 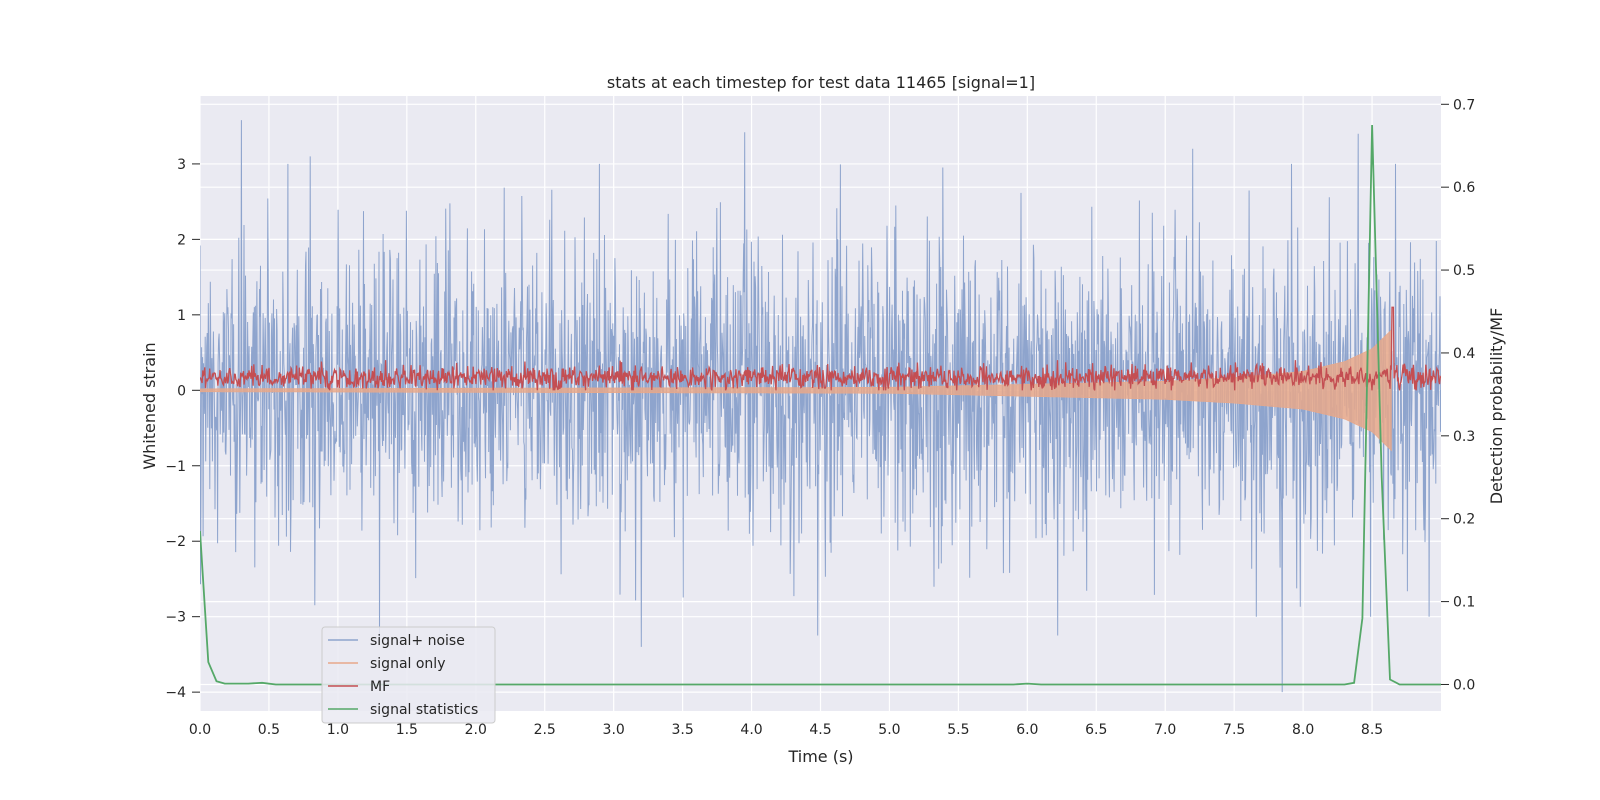 I want to click on y-left-tick-label: −2, so click(x=175, y=542).